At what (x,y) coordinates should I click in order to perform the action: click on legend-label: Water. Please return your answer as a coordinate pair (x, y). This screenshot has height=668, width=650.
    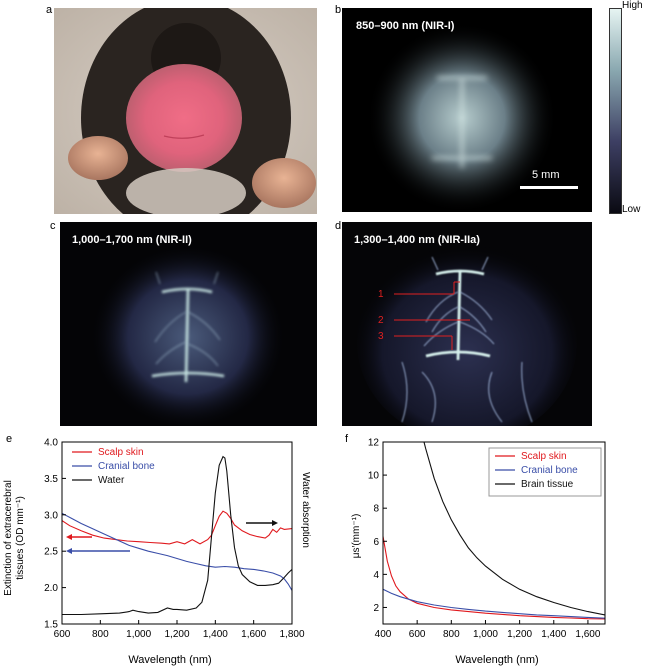
    Looking at the image, I should click on (111, 480).